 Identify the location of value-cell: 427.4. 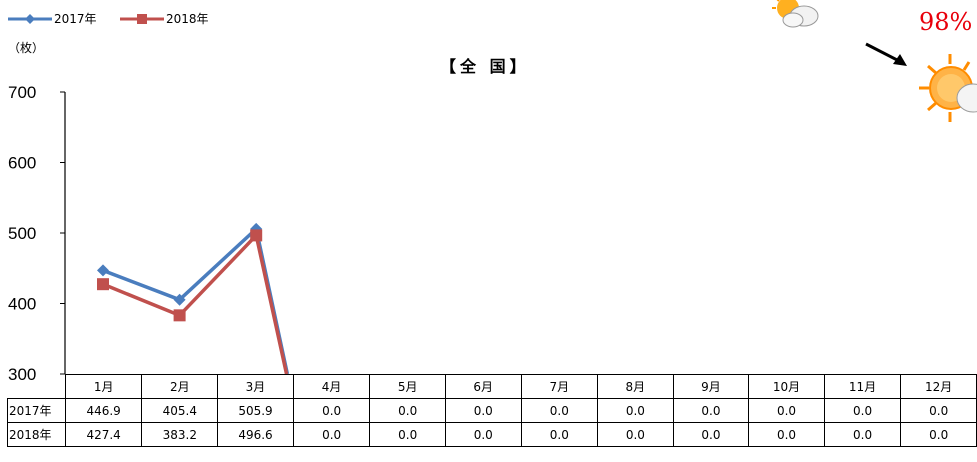
(103, 434).